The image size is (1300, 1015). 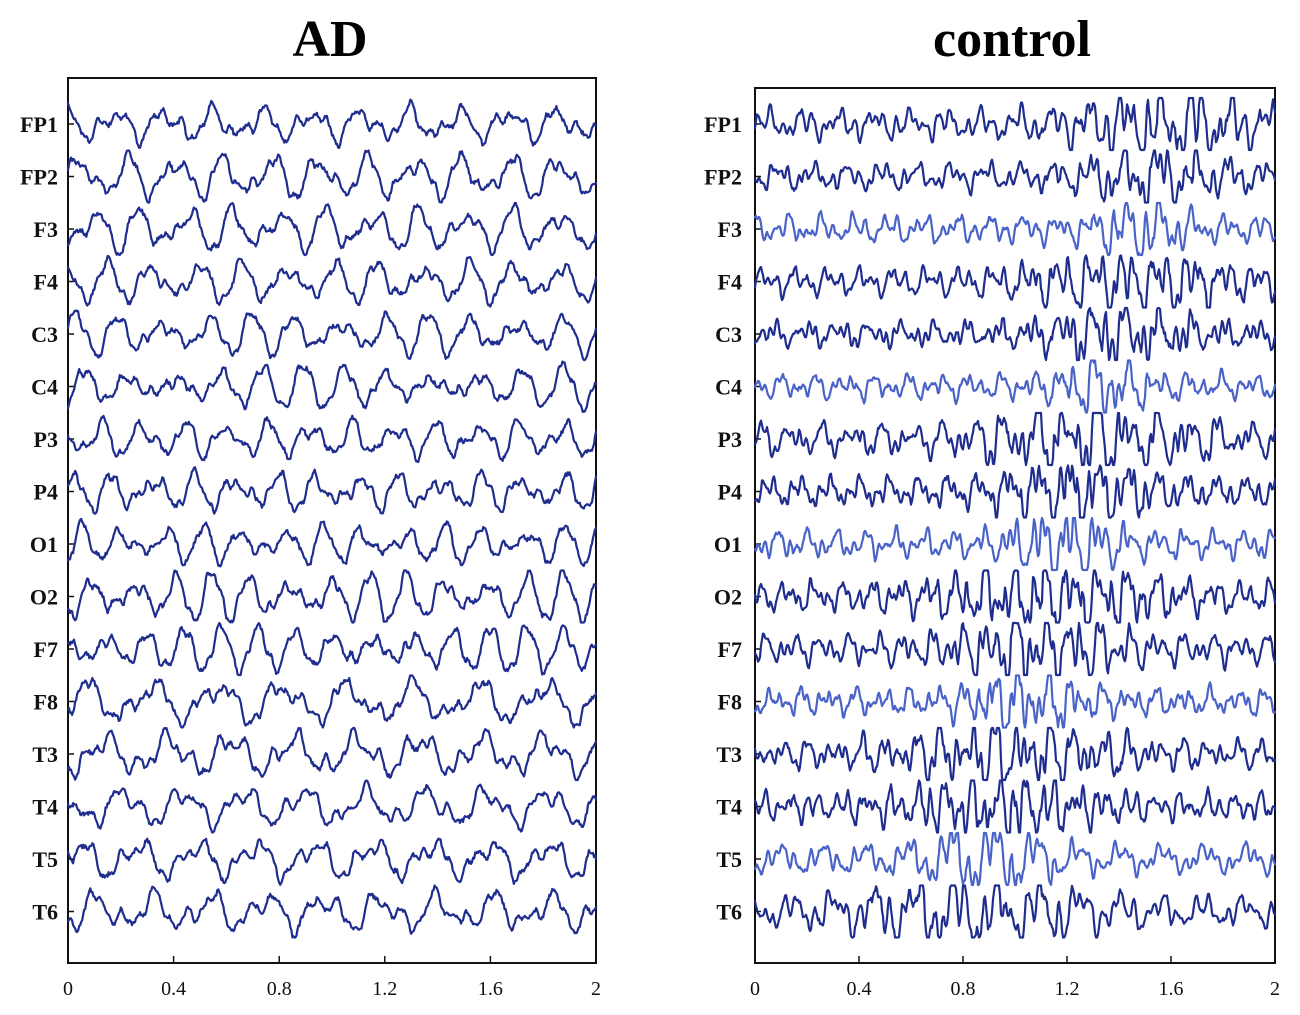 What do you see at coordinates (46, 229) in the screenshot?
I see `ad-channel-label-f3: F3` at bounding box center [46, 229].